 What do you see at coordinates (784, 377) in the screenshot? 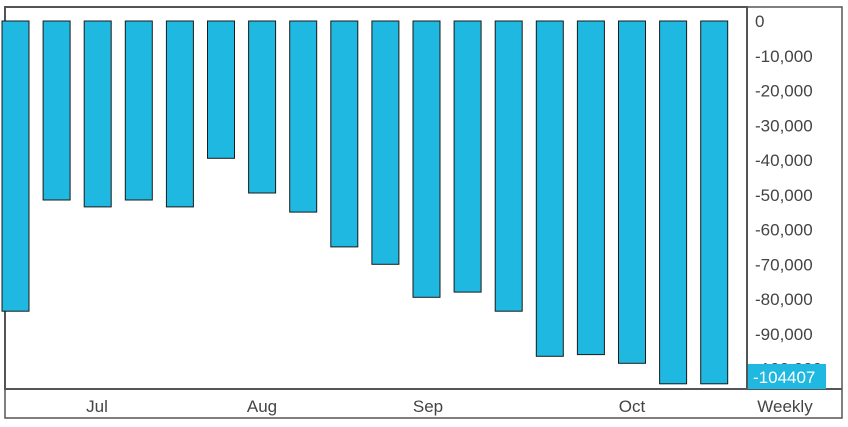
I see `last-value-label: -104407` at bounding box center [784, 377].